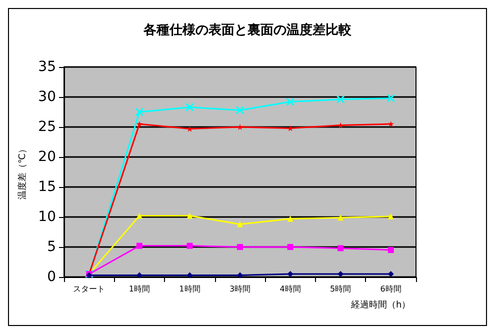 This screenshot has height=334, width=495. What do you see at coordinates (89, 289) in the screenshot?
I see `x-tick-label: スタート` at bounding box center [89, 289].